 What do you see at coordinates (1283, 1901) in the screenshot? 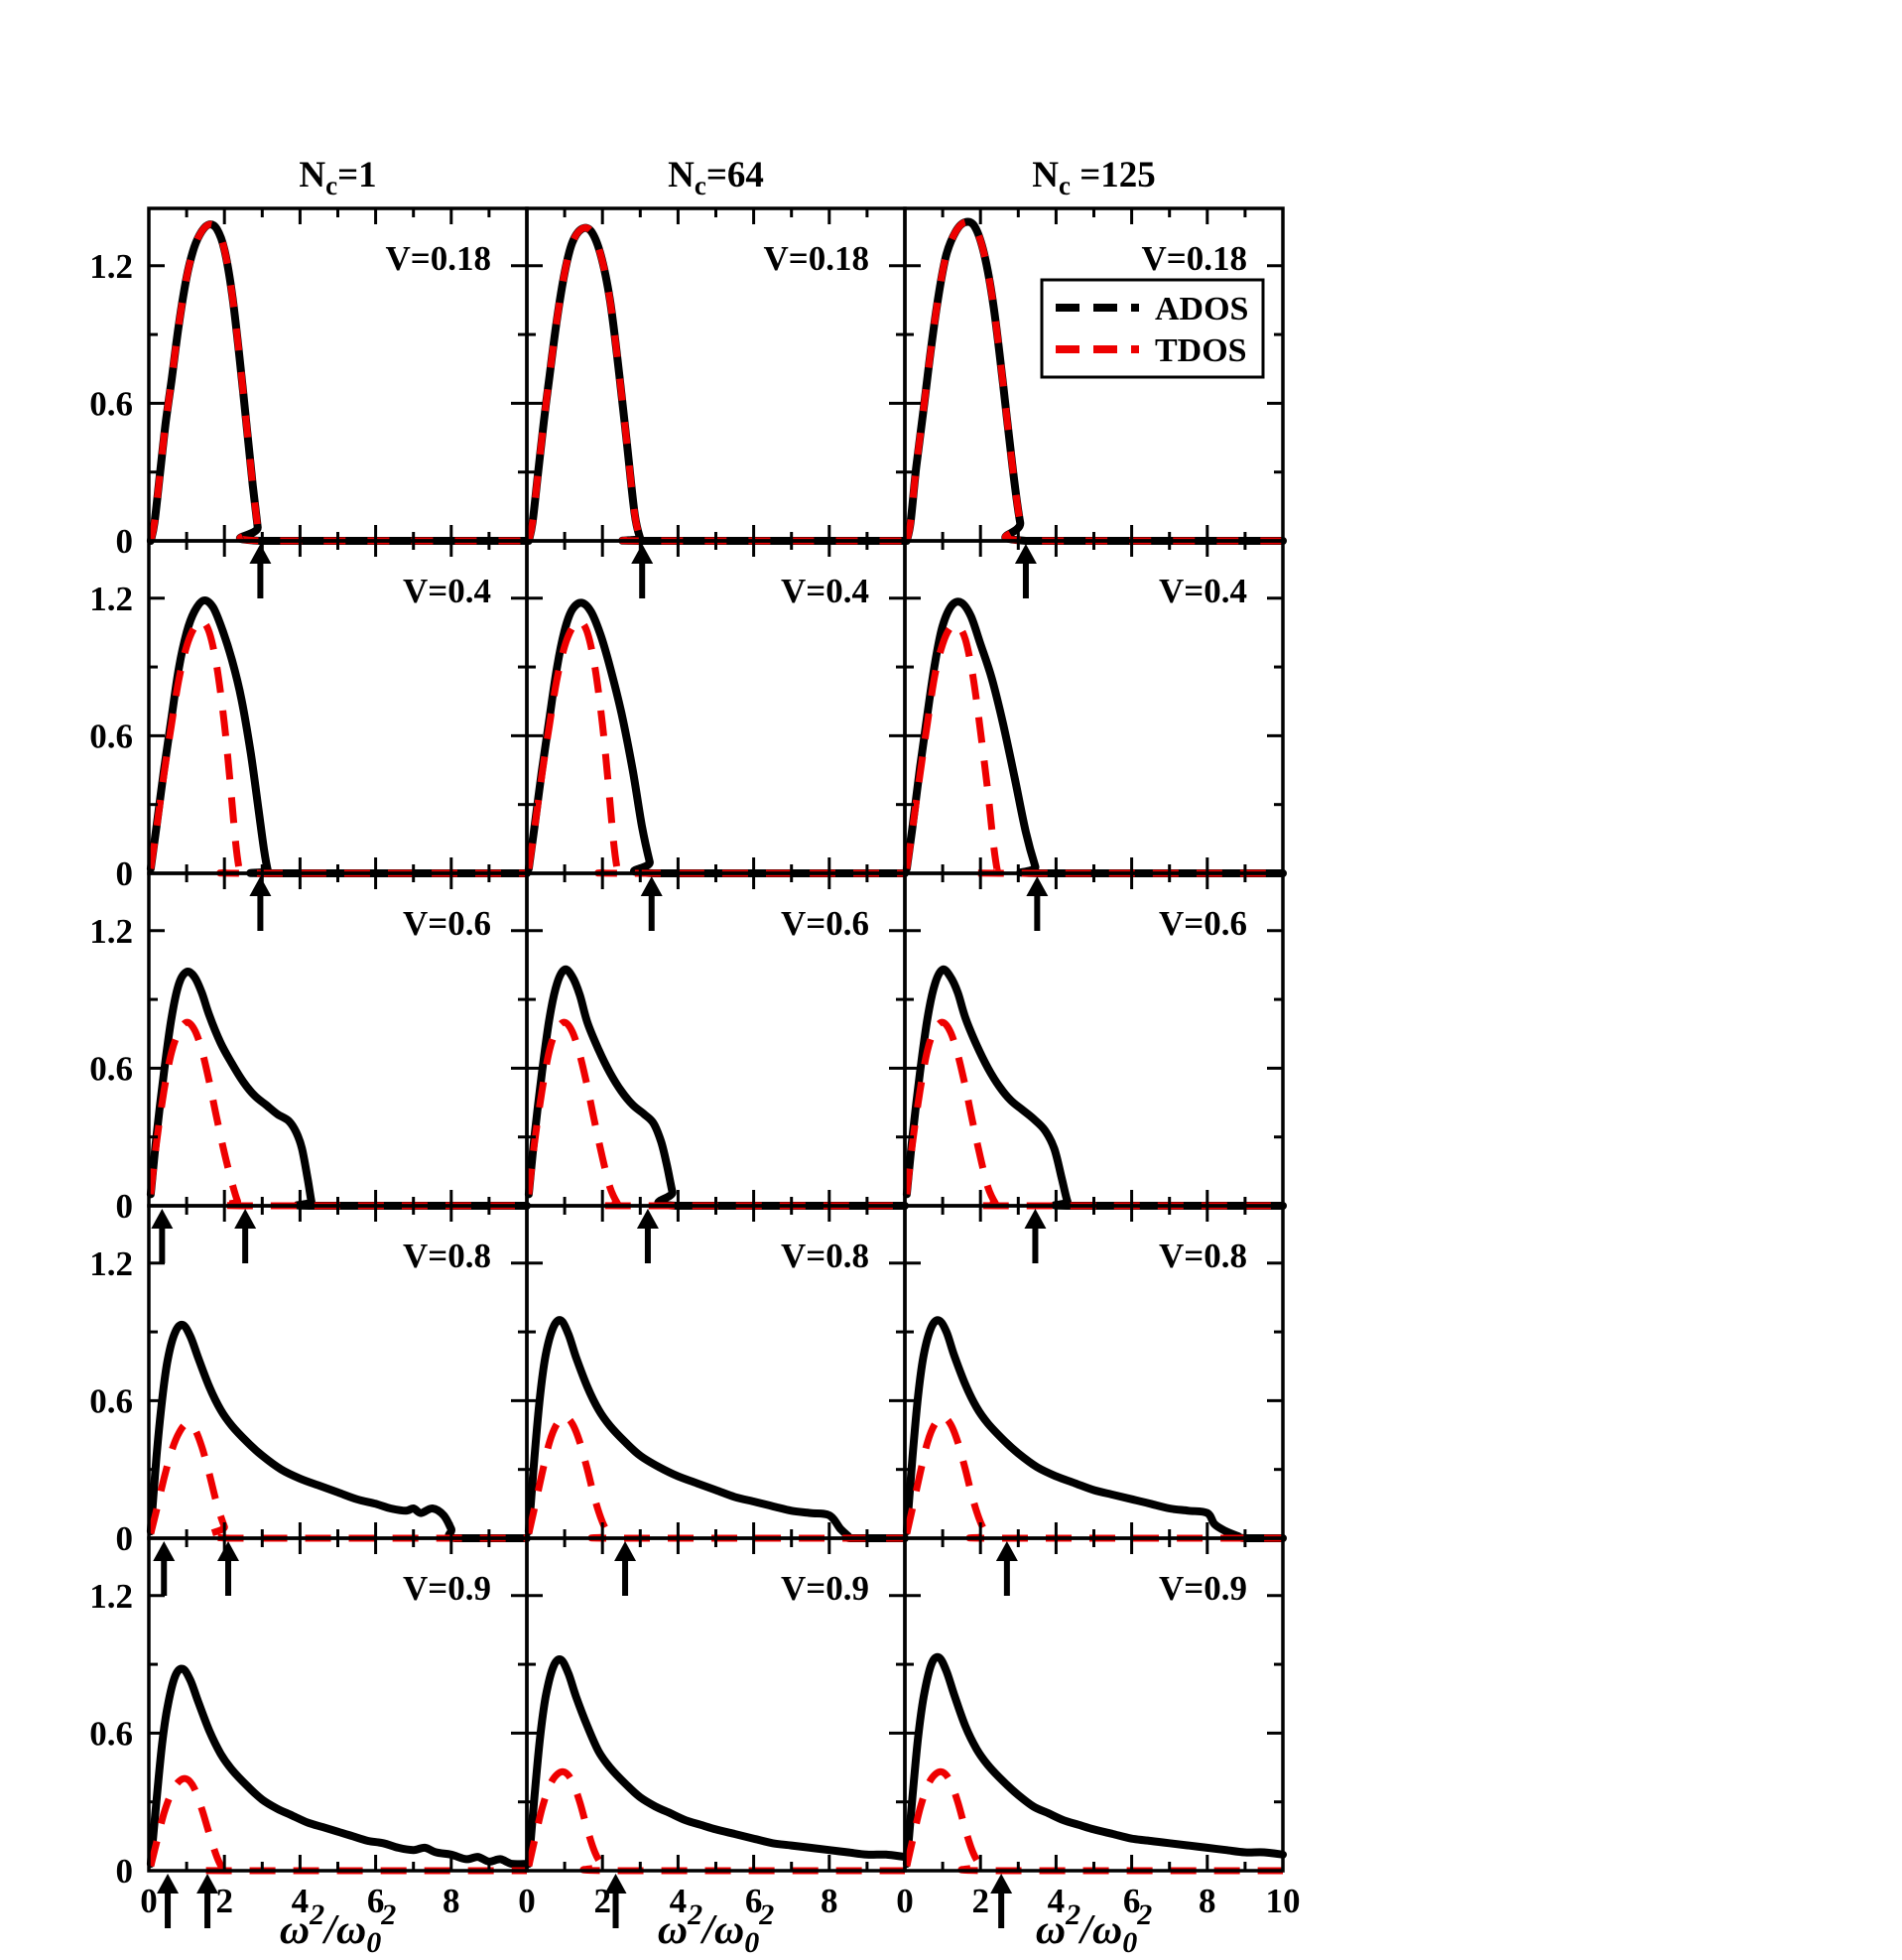
I see `xtick-label: 10` at bounding box center [1283, 1901].